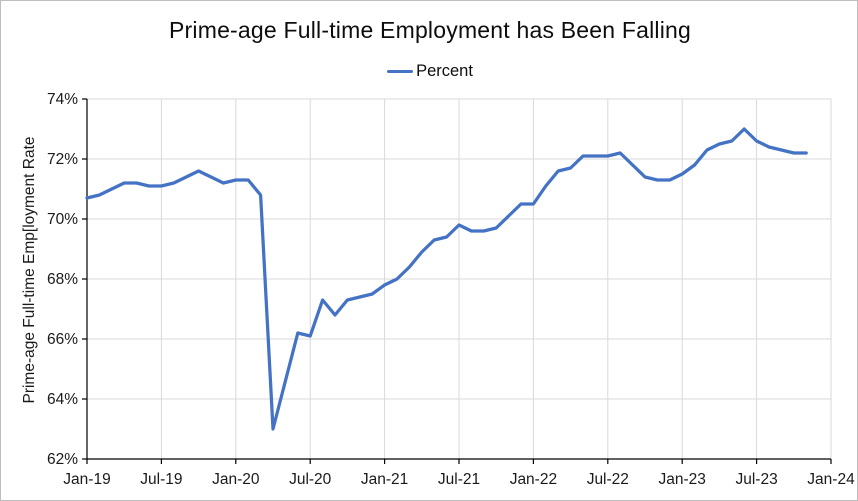  What do you see at coordinates (681, 479) in the screenshot?
I see `x-tick-label: Jan-23` at bounding box center [681, 479].